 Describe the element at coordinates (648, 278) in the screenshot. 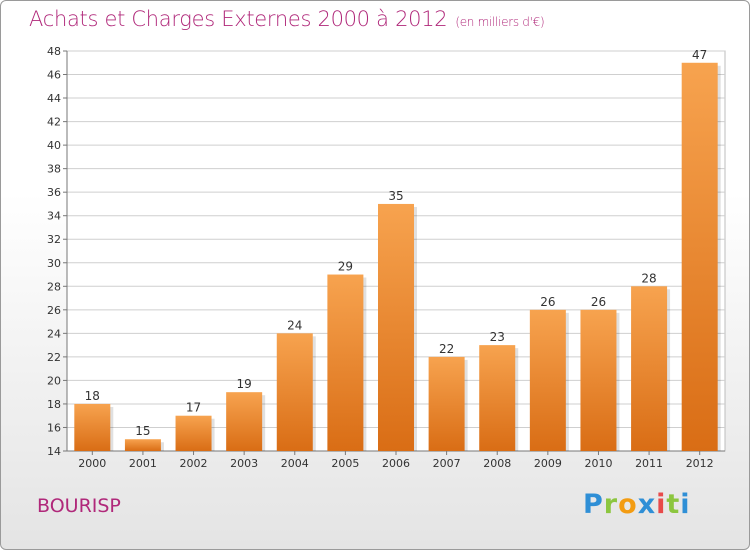

I see `data-label-2011: 28` at that location.